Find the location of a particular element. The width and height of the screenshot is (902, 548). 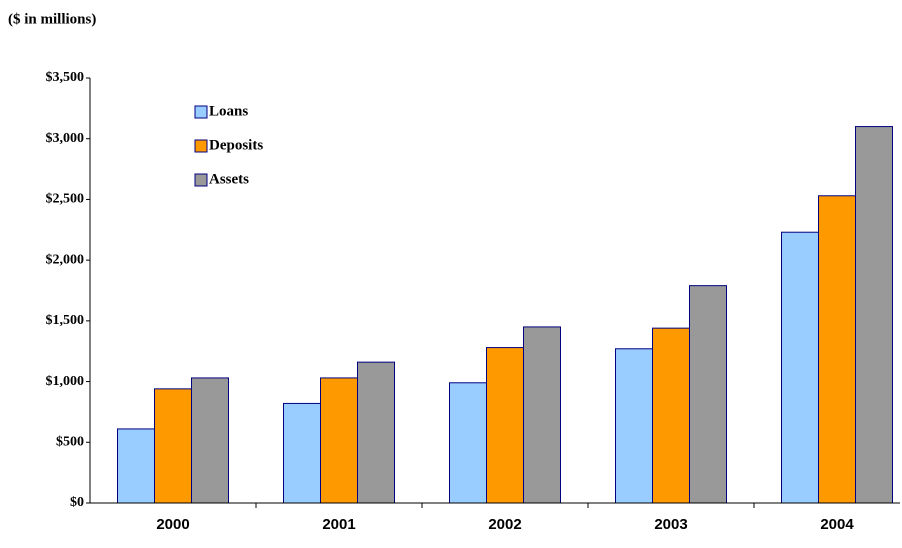

y-tick-label: $2,000 is located at coordinates (65, 259).